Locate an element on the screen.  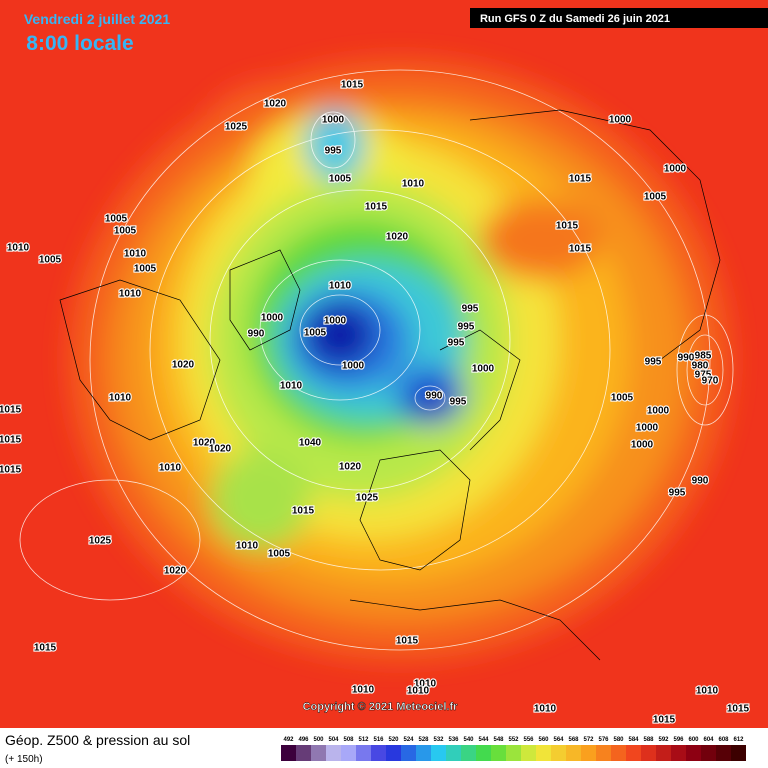
scale-label: 604 is located at coordinates (708, 740).